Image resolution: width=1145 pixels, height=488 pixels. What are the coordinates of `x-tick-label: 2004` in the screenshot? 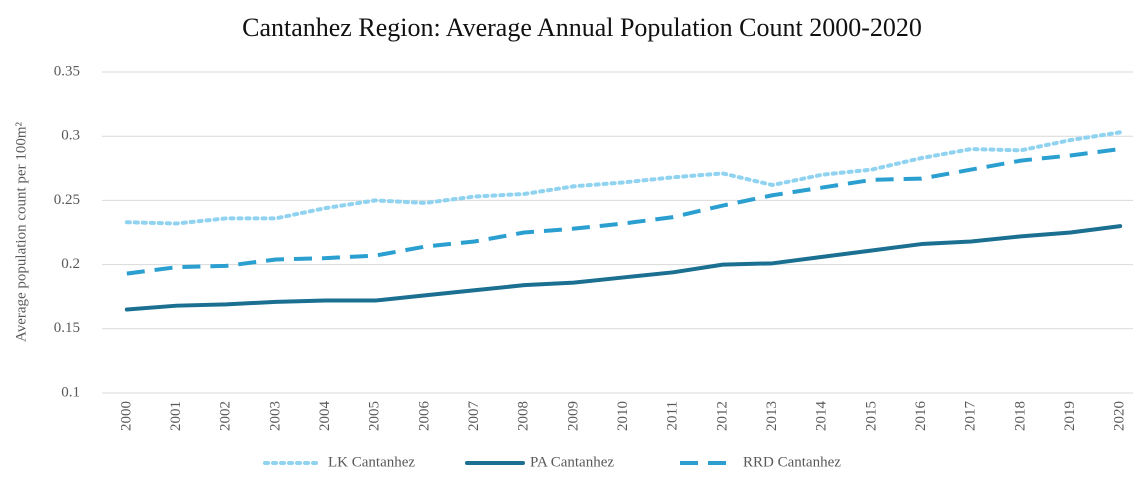 It's located at (325, 416).